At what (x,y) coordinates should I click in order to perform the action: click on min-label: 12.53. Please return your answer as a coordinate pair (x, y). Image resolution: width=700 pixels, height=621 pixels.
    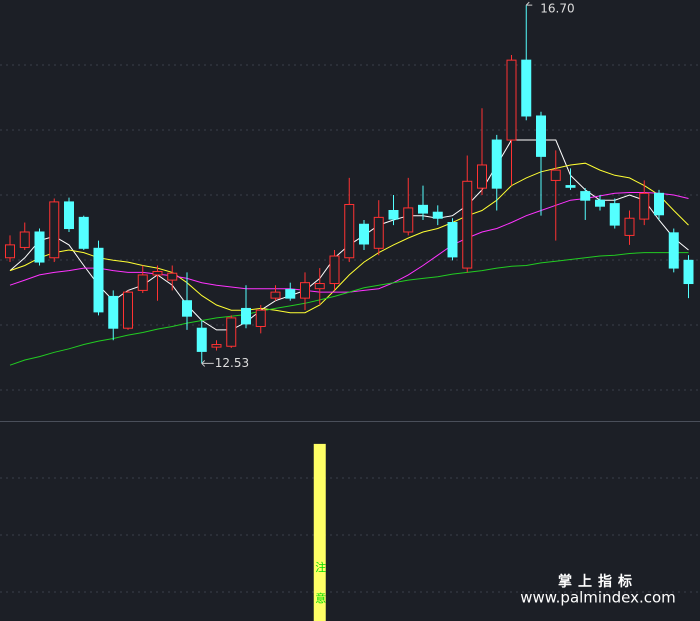
    Looking at the image, I should click on (232, 363).